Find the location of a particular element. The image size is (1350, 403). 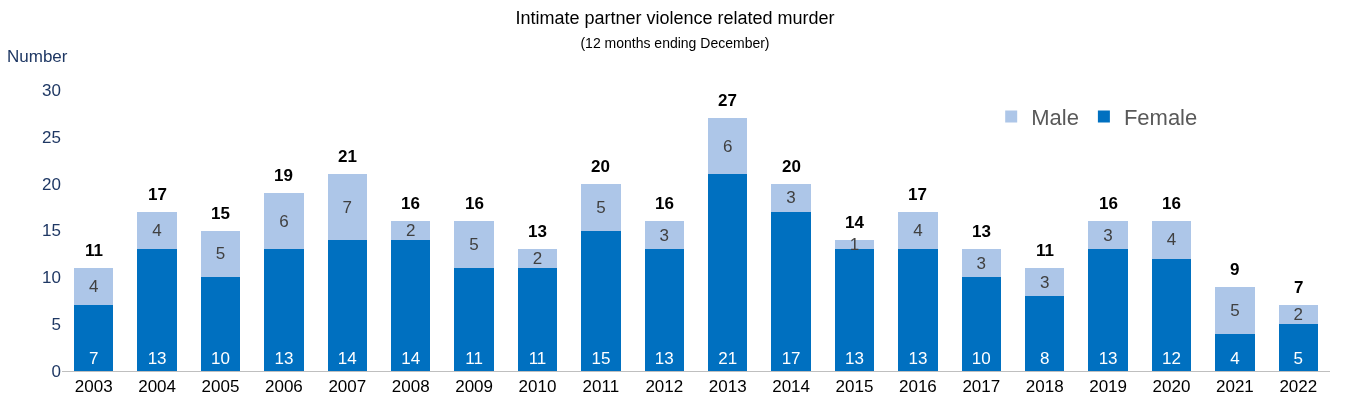

x-tick-label: 2008 is located at coordinates (410, 387).